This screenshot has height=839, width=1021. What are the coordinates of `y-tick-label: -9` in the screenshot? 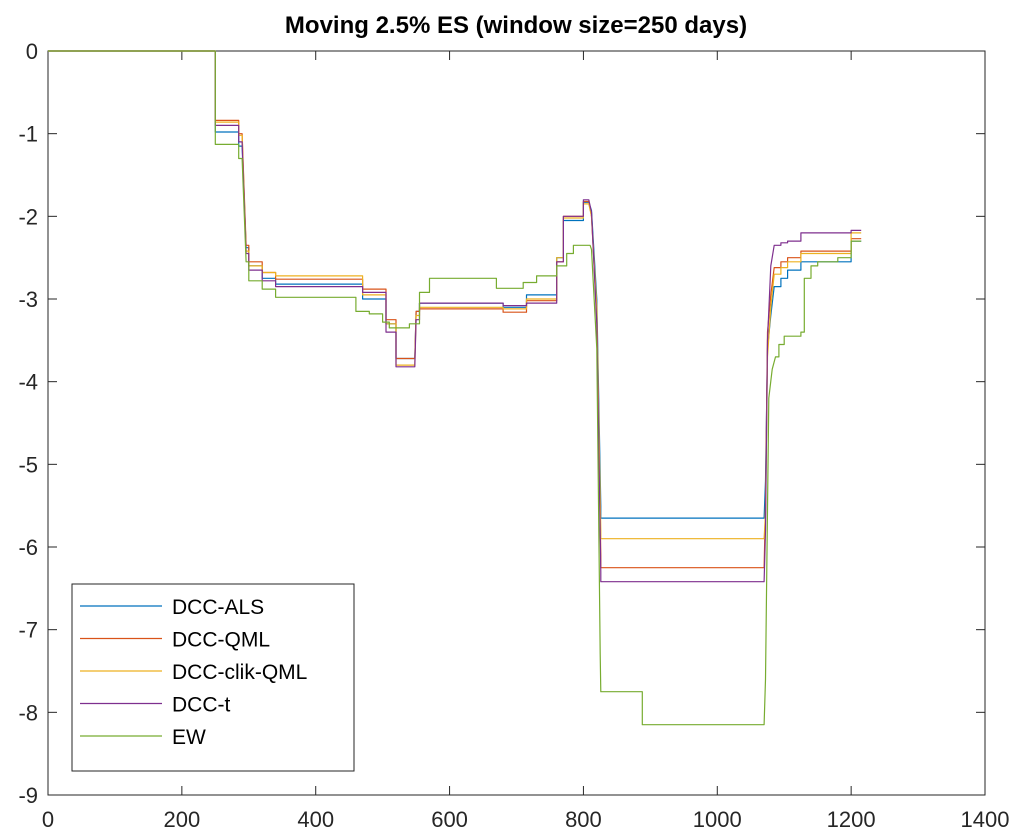 It's located at (28, 795).